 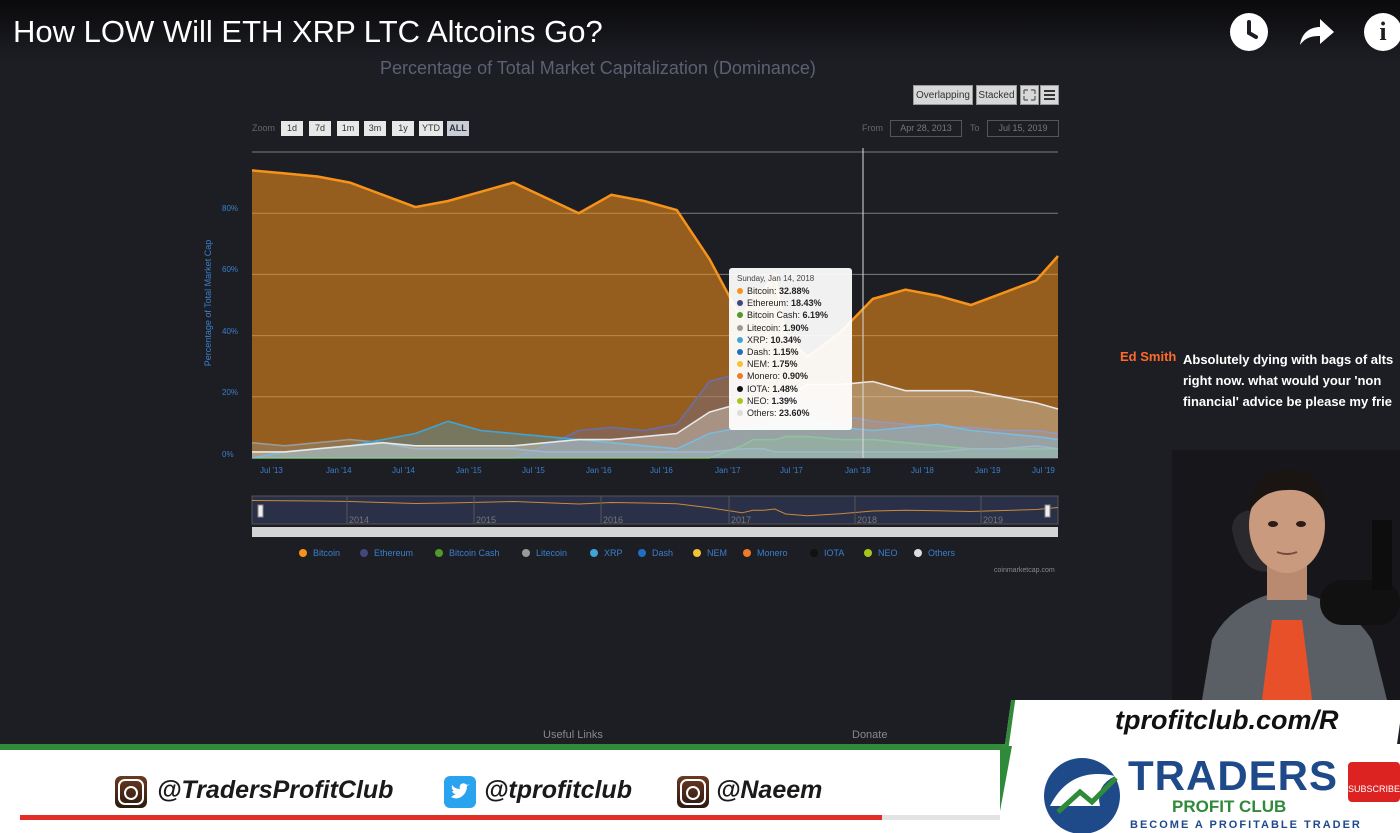 I want to click on tooltip-row: Dash: 1.15%, so click(x=790, y=352).